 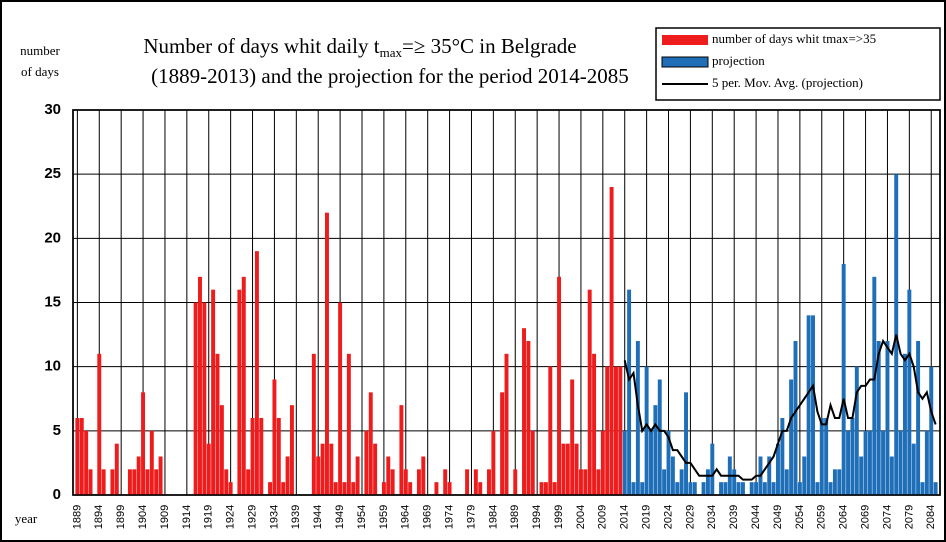 What do you see at coordinates (52, 366) in the screenshot?
I see `y-tick-label: 10` at bounding box center [52, 366].